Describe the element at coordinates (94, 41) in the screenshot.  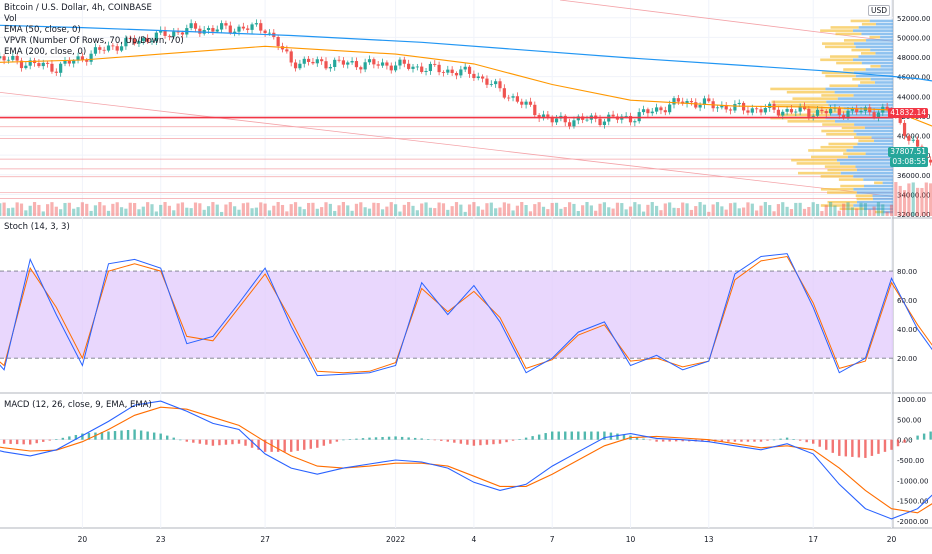
I see `vpvr-legend: VPVR (Number Of Rows, 70, Up/Down, 70)` at that location.